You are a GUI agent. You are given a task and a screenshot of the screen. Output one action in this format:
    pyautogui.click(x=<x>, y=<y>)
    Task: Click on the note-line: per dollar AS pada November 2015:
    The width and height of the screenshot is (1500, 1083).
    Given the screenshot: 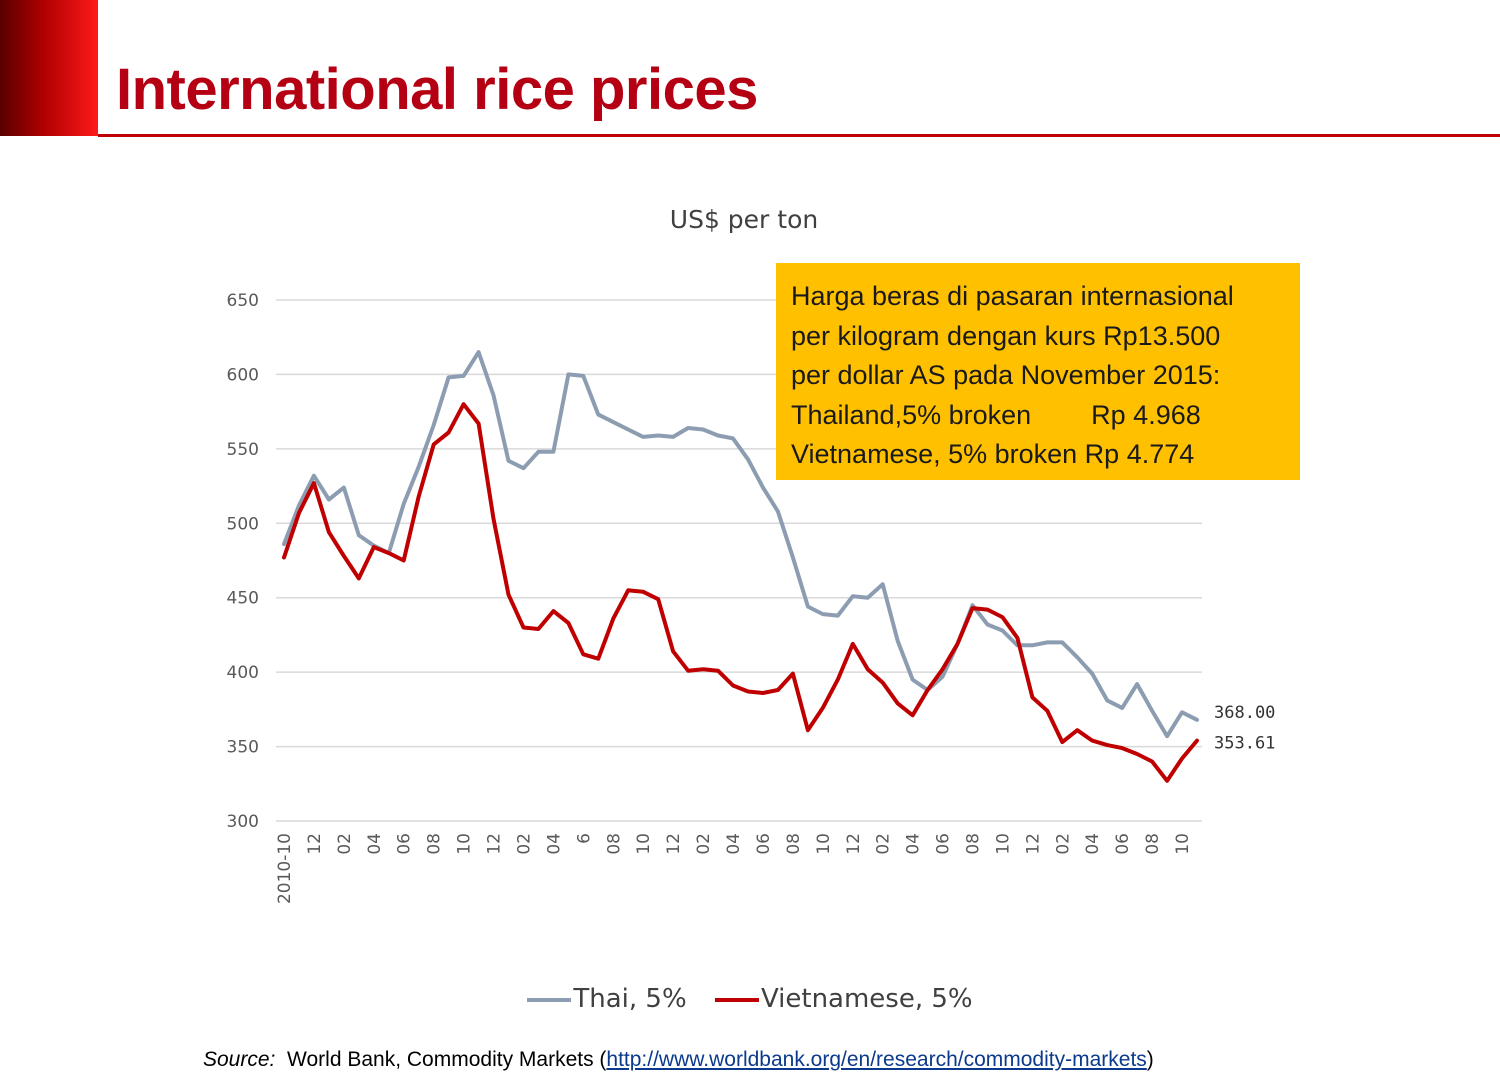 What is the action you would take?
    pyautogui.click(x=1006, y=375)
    